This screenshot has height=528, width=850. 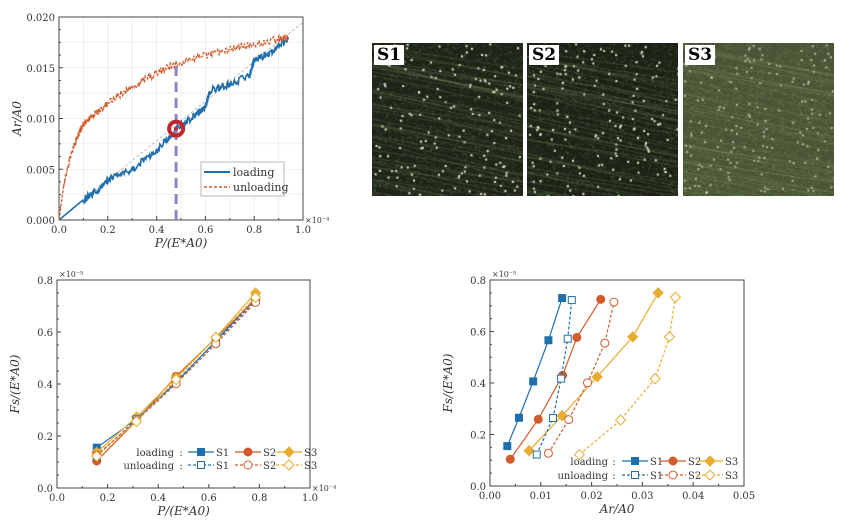 What do you see at coordinates (389, 55) in the screenshot?
I see `photo-label: S1` at bounding box center [389, 55].